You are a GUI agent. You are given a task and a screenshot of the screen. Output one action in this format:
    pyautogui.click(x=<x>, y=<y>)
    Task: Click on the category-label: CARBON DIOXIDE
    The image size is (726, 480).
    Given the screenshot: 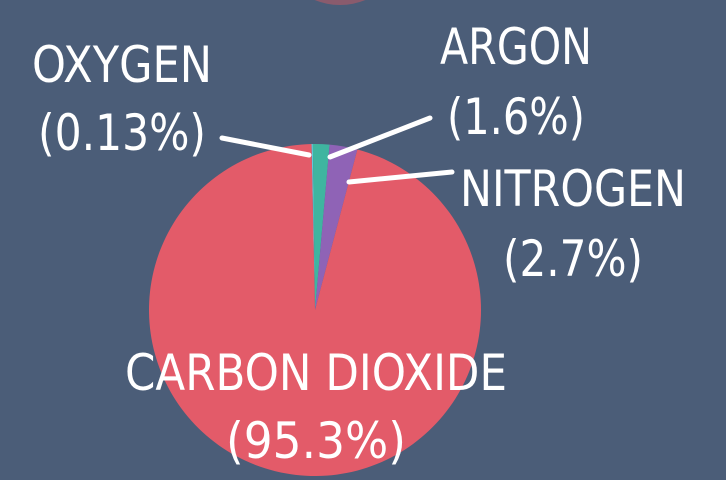 What is the action you would take?
    pyautogui.click(x=316, y=373)
    